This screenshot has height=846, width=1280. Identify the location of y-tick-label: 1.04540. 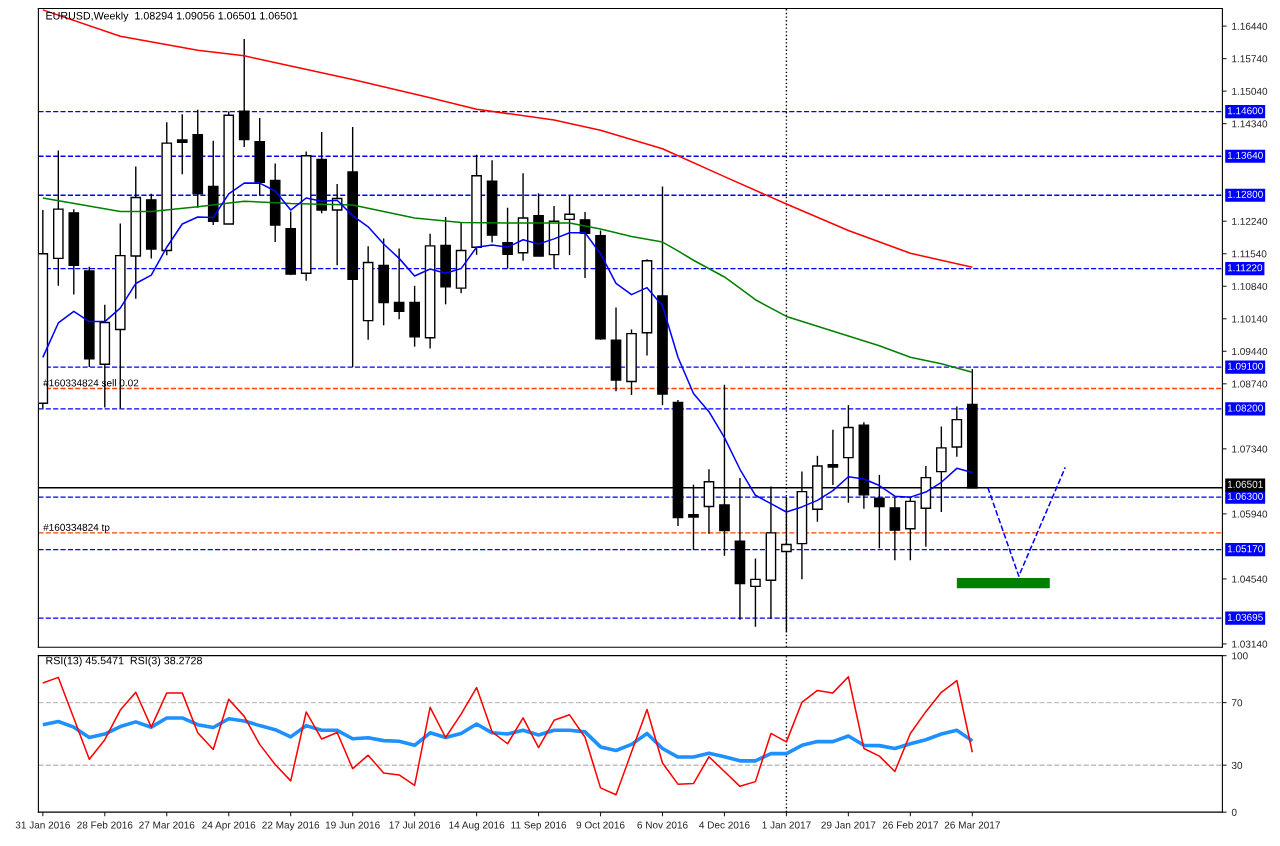
(1250, 579).